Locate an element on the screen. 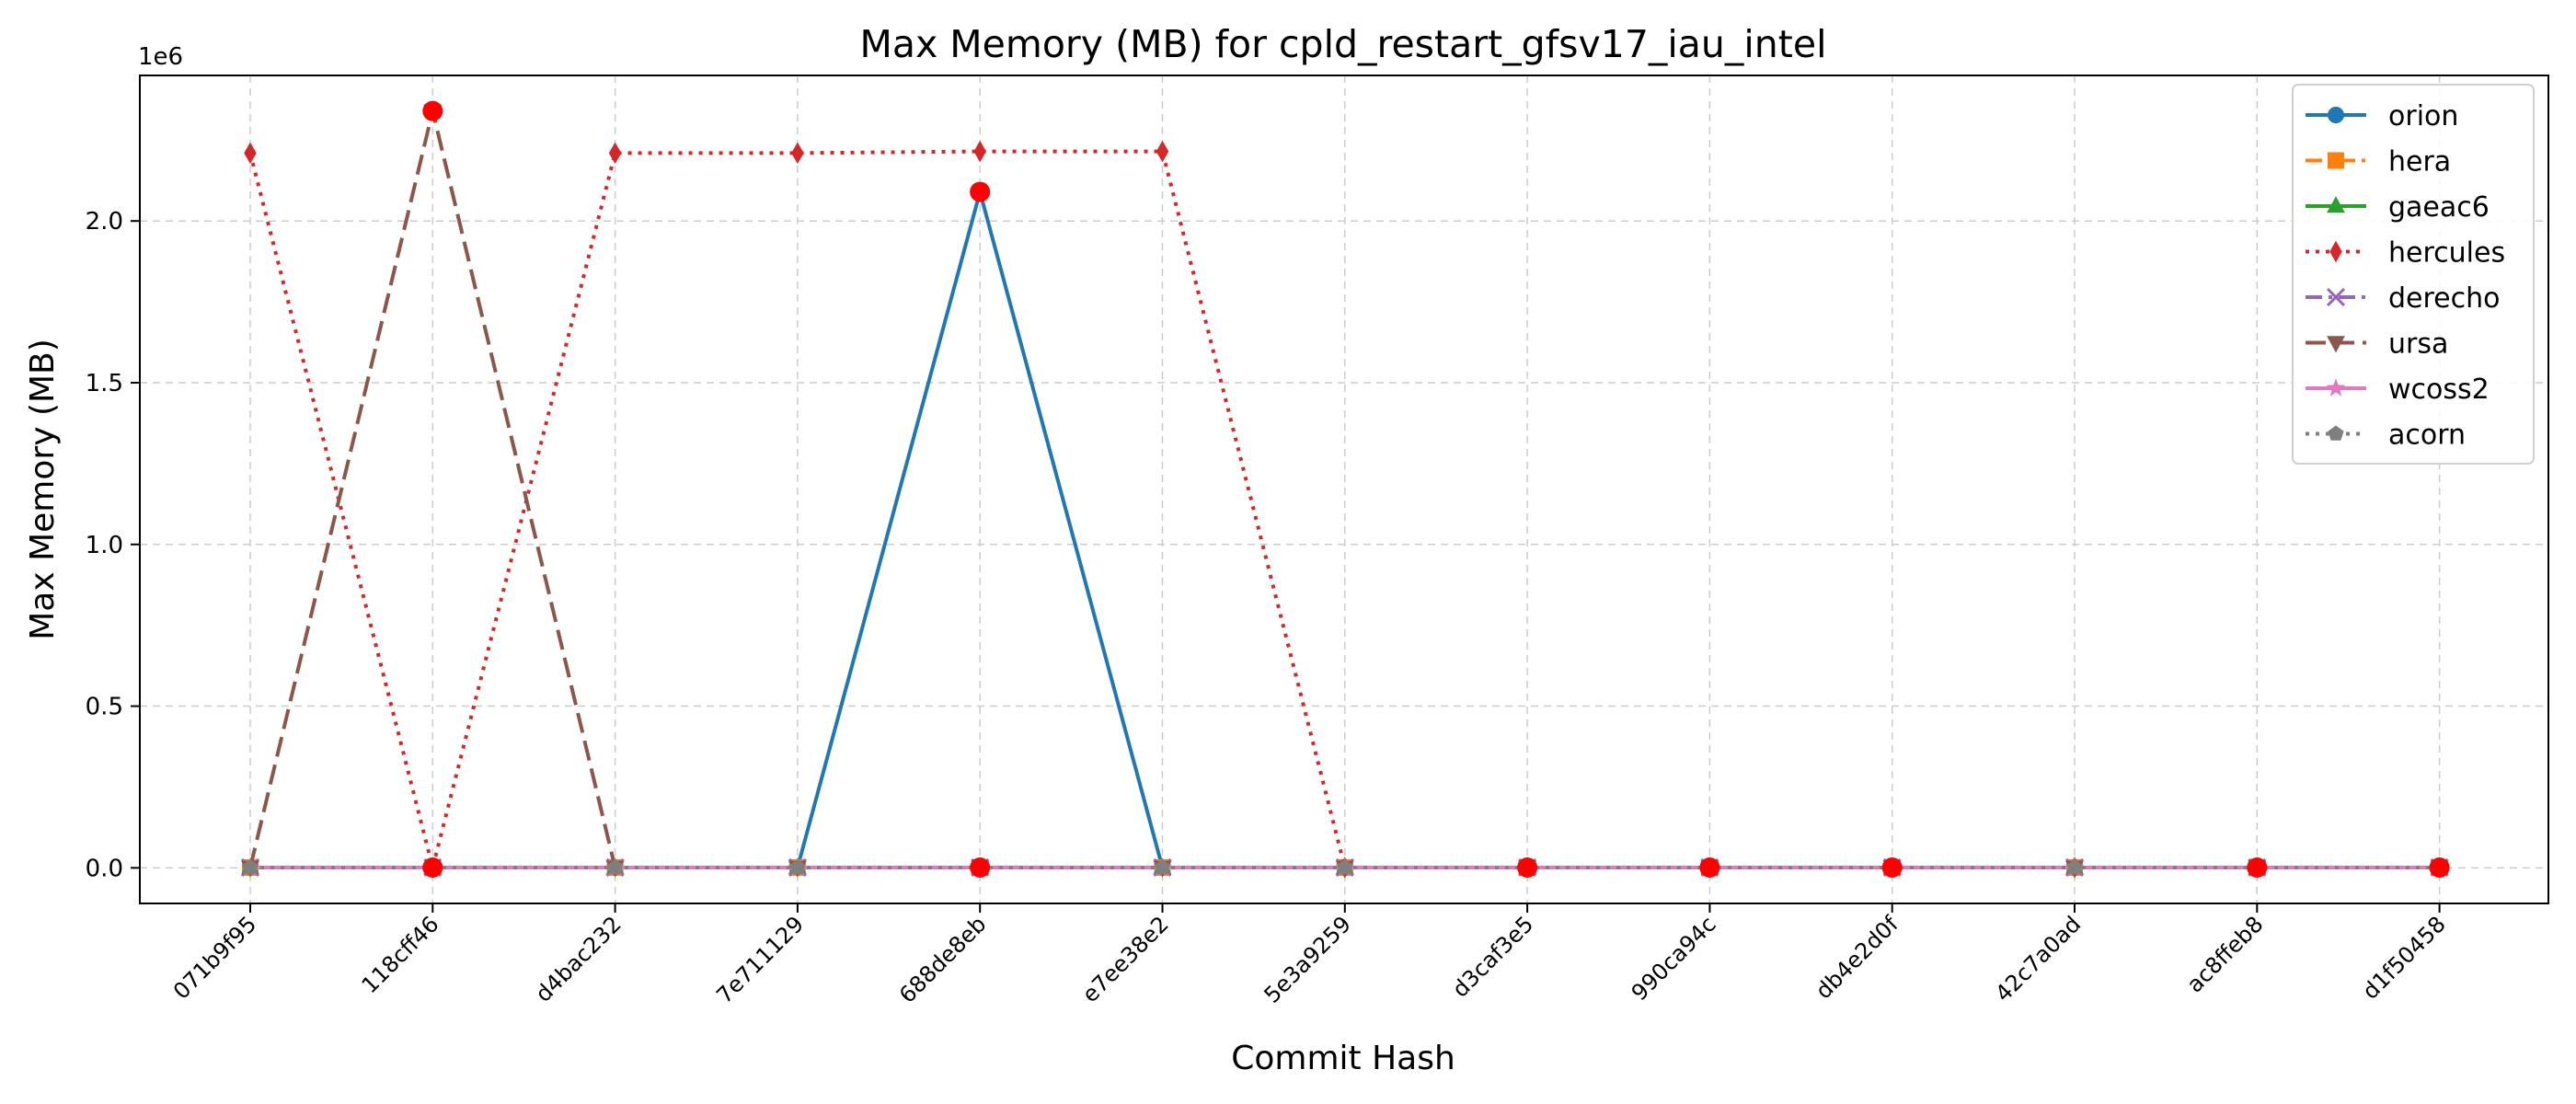 The height and width of the screenshot is (1104, 2576). legend-label: wcoss2 is located at coordinates (2439, 390).